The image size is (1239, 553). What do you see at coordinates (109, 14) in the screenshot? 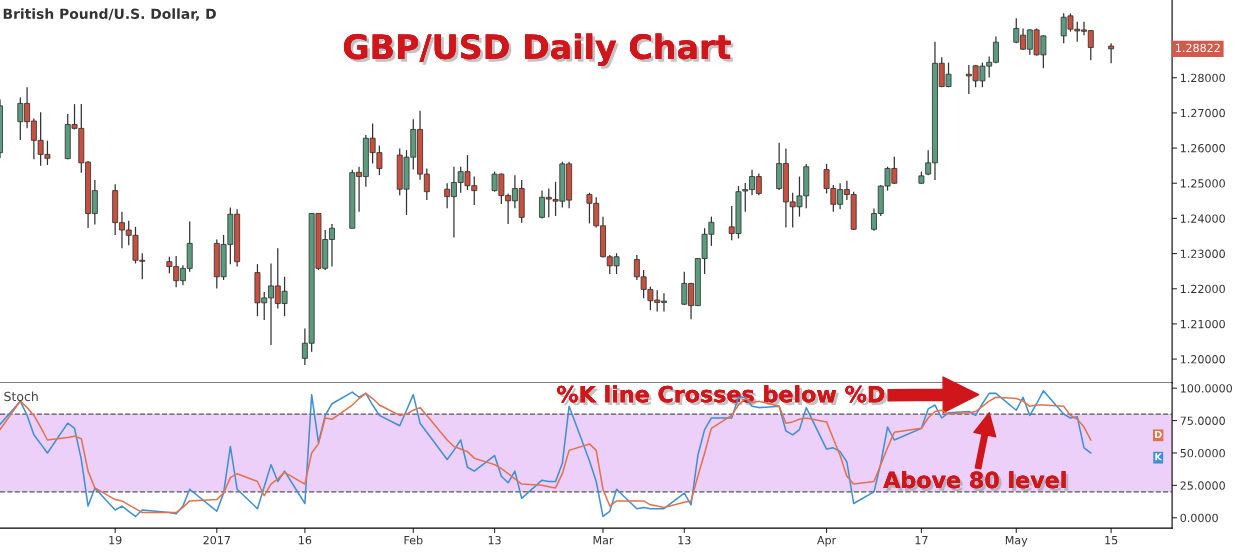
I see `text: British Pound/U.S. Dollar, D` at bounding box center [109, 14].